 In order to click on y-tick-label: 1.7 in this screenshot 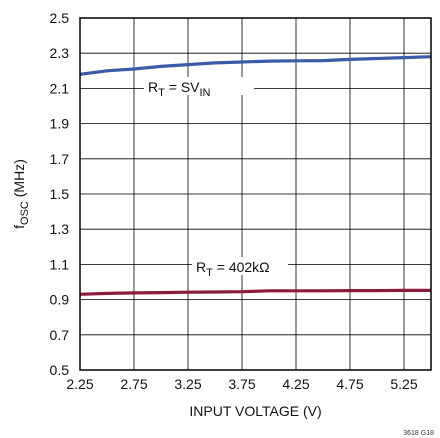, I will do `click(60, 159)`.